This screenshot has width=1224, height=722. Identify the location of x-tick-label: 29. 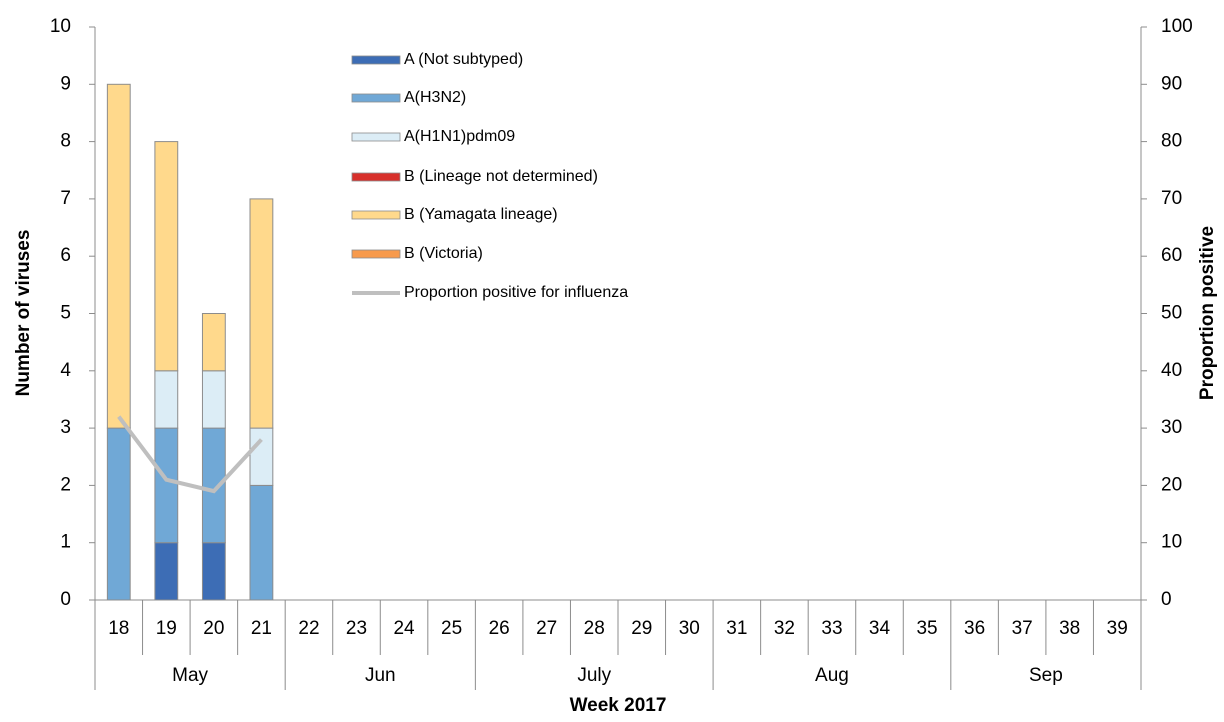
(641, 628).